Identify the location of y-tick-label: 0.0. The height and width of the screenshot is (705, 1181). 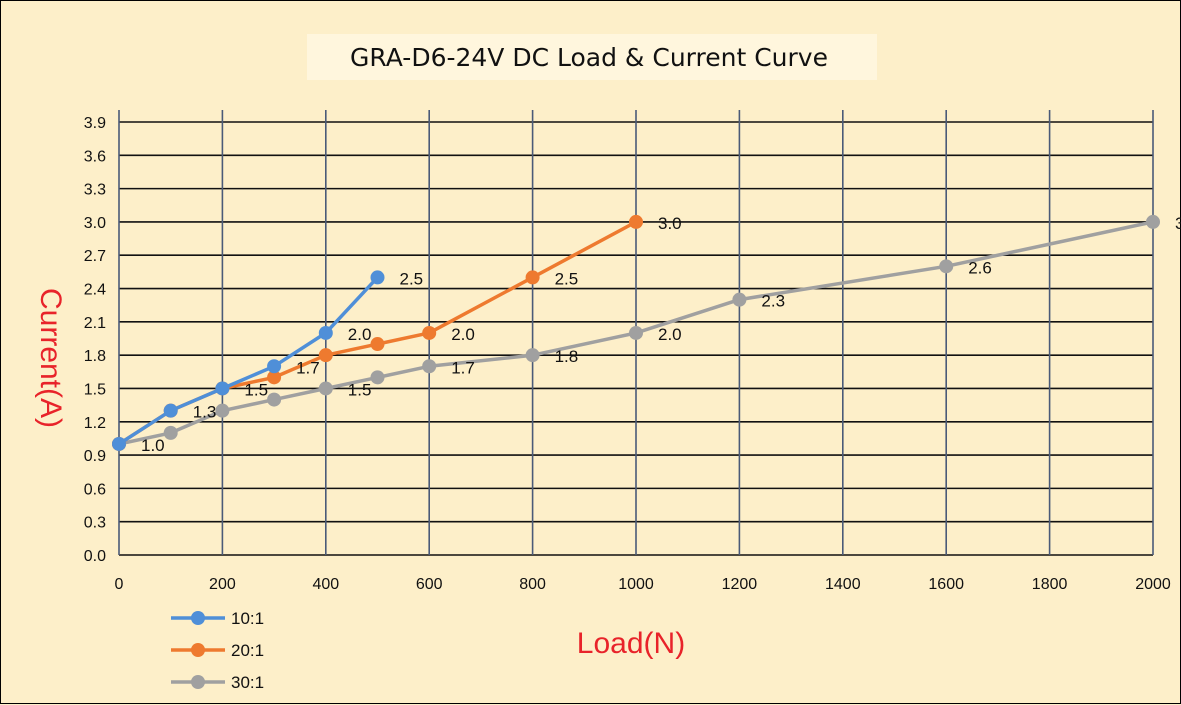
(95, 556).